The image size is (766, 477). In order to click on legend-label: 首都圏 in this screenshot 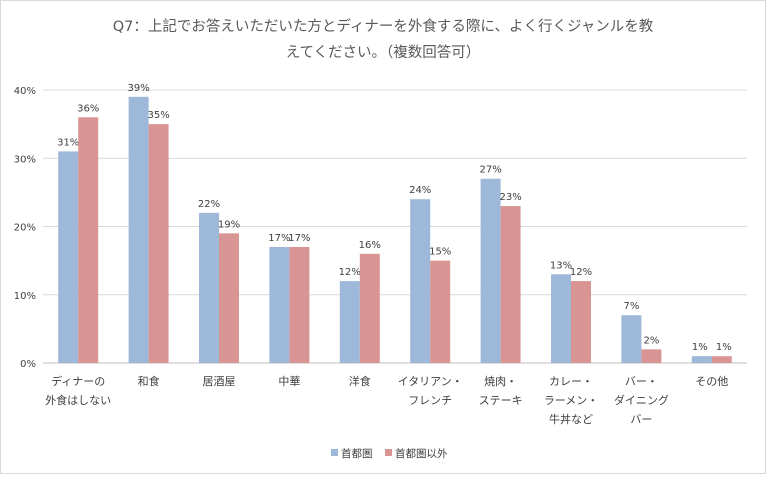, I will do `click(357, 453)`.